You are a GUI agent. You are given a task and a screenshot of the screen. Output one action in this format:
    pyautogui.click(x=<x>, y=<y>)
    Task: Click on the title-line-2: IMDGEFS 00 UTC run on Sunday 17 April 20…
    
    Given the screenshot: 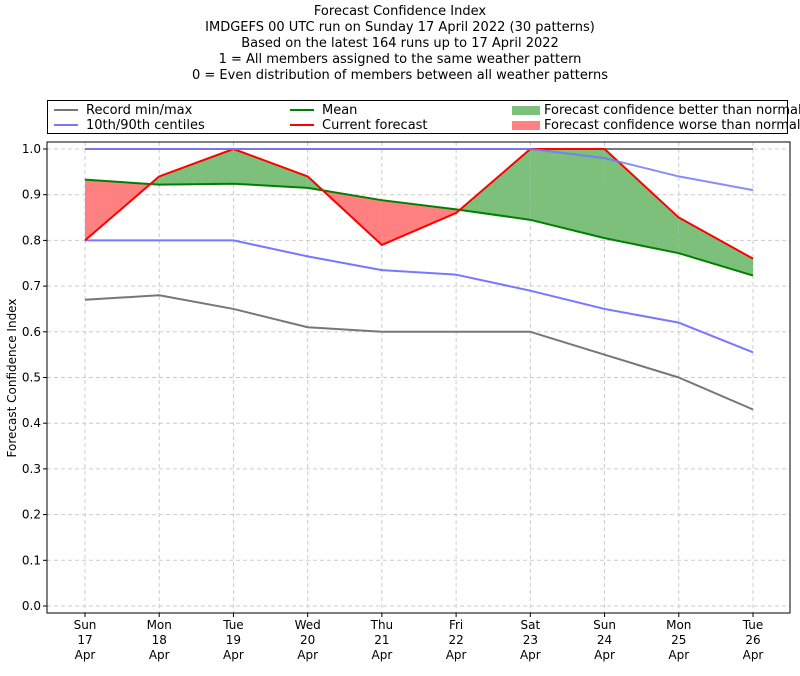 What is the action you would take?
    pyautogui.click(x=400, y=27)
    